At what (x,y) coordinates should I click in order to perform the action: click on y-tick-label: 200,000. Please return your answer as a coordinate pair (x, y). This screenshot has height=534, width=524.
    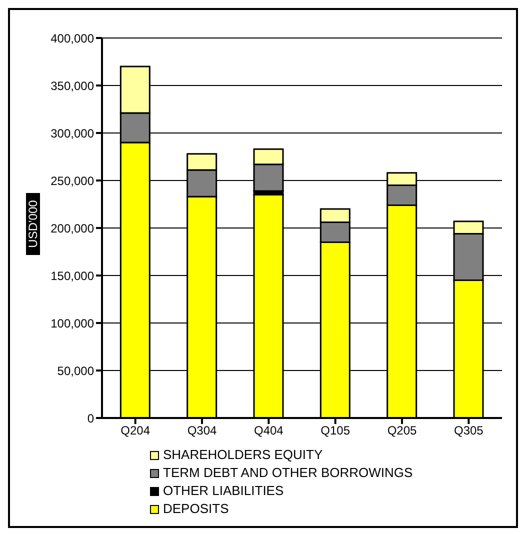
    Looking at the image, I should click on (72, 228).